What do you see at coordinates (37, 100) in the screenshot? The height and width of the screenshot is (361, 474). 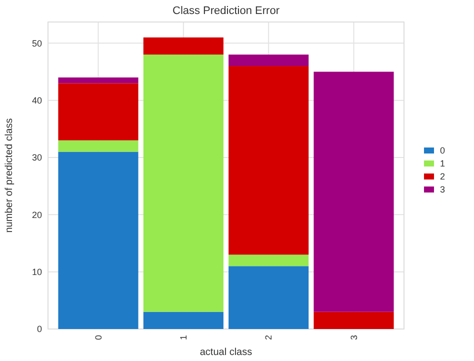 I see `y-tick-label: 40` at bounding box center [37, 100].